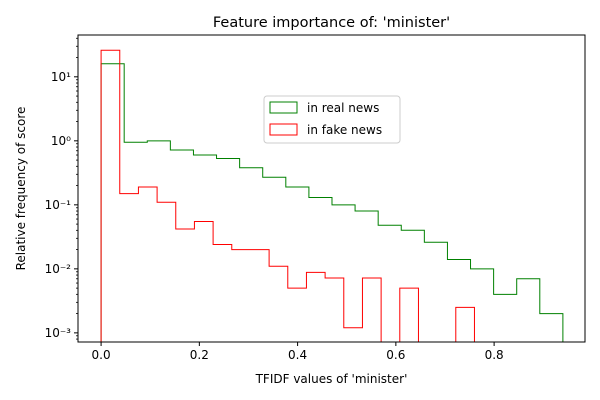 This screenshot has height=400, width=600. What do you see at coordinates (283, 107) in the screenshot?
I see `legend-swatch-real` at bounding box center [283, 107].